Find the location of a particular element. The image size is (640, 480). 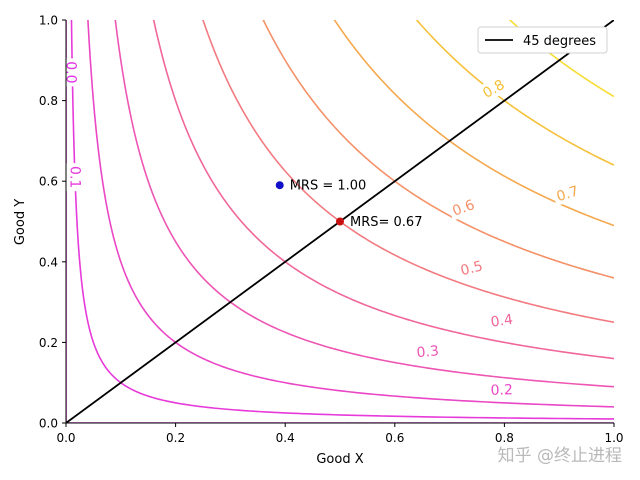

contour-label-text: 0.2 is located at coordinates (501, 390).